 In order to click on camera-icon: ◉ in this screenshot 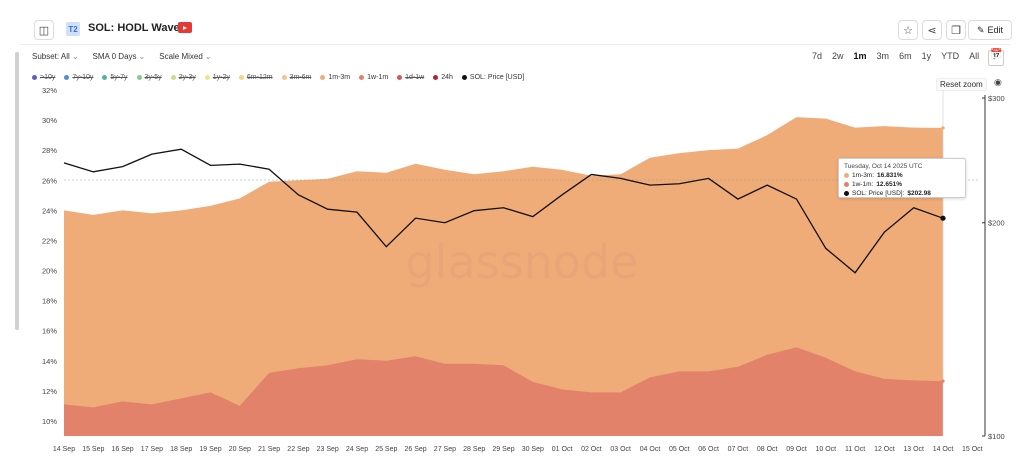, I will do `click(998, 82)`.